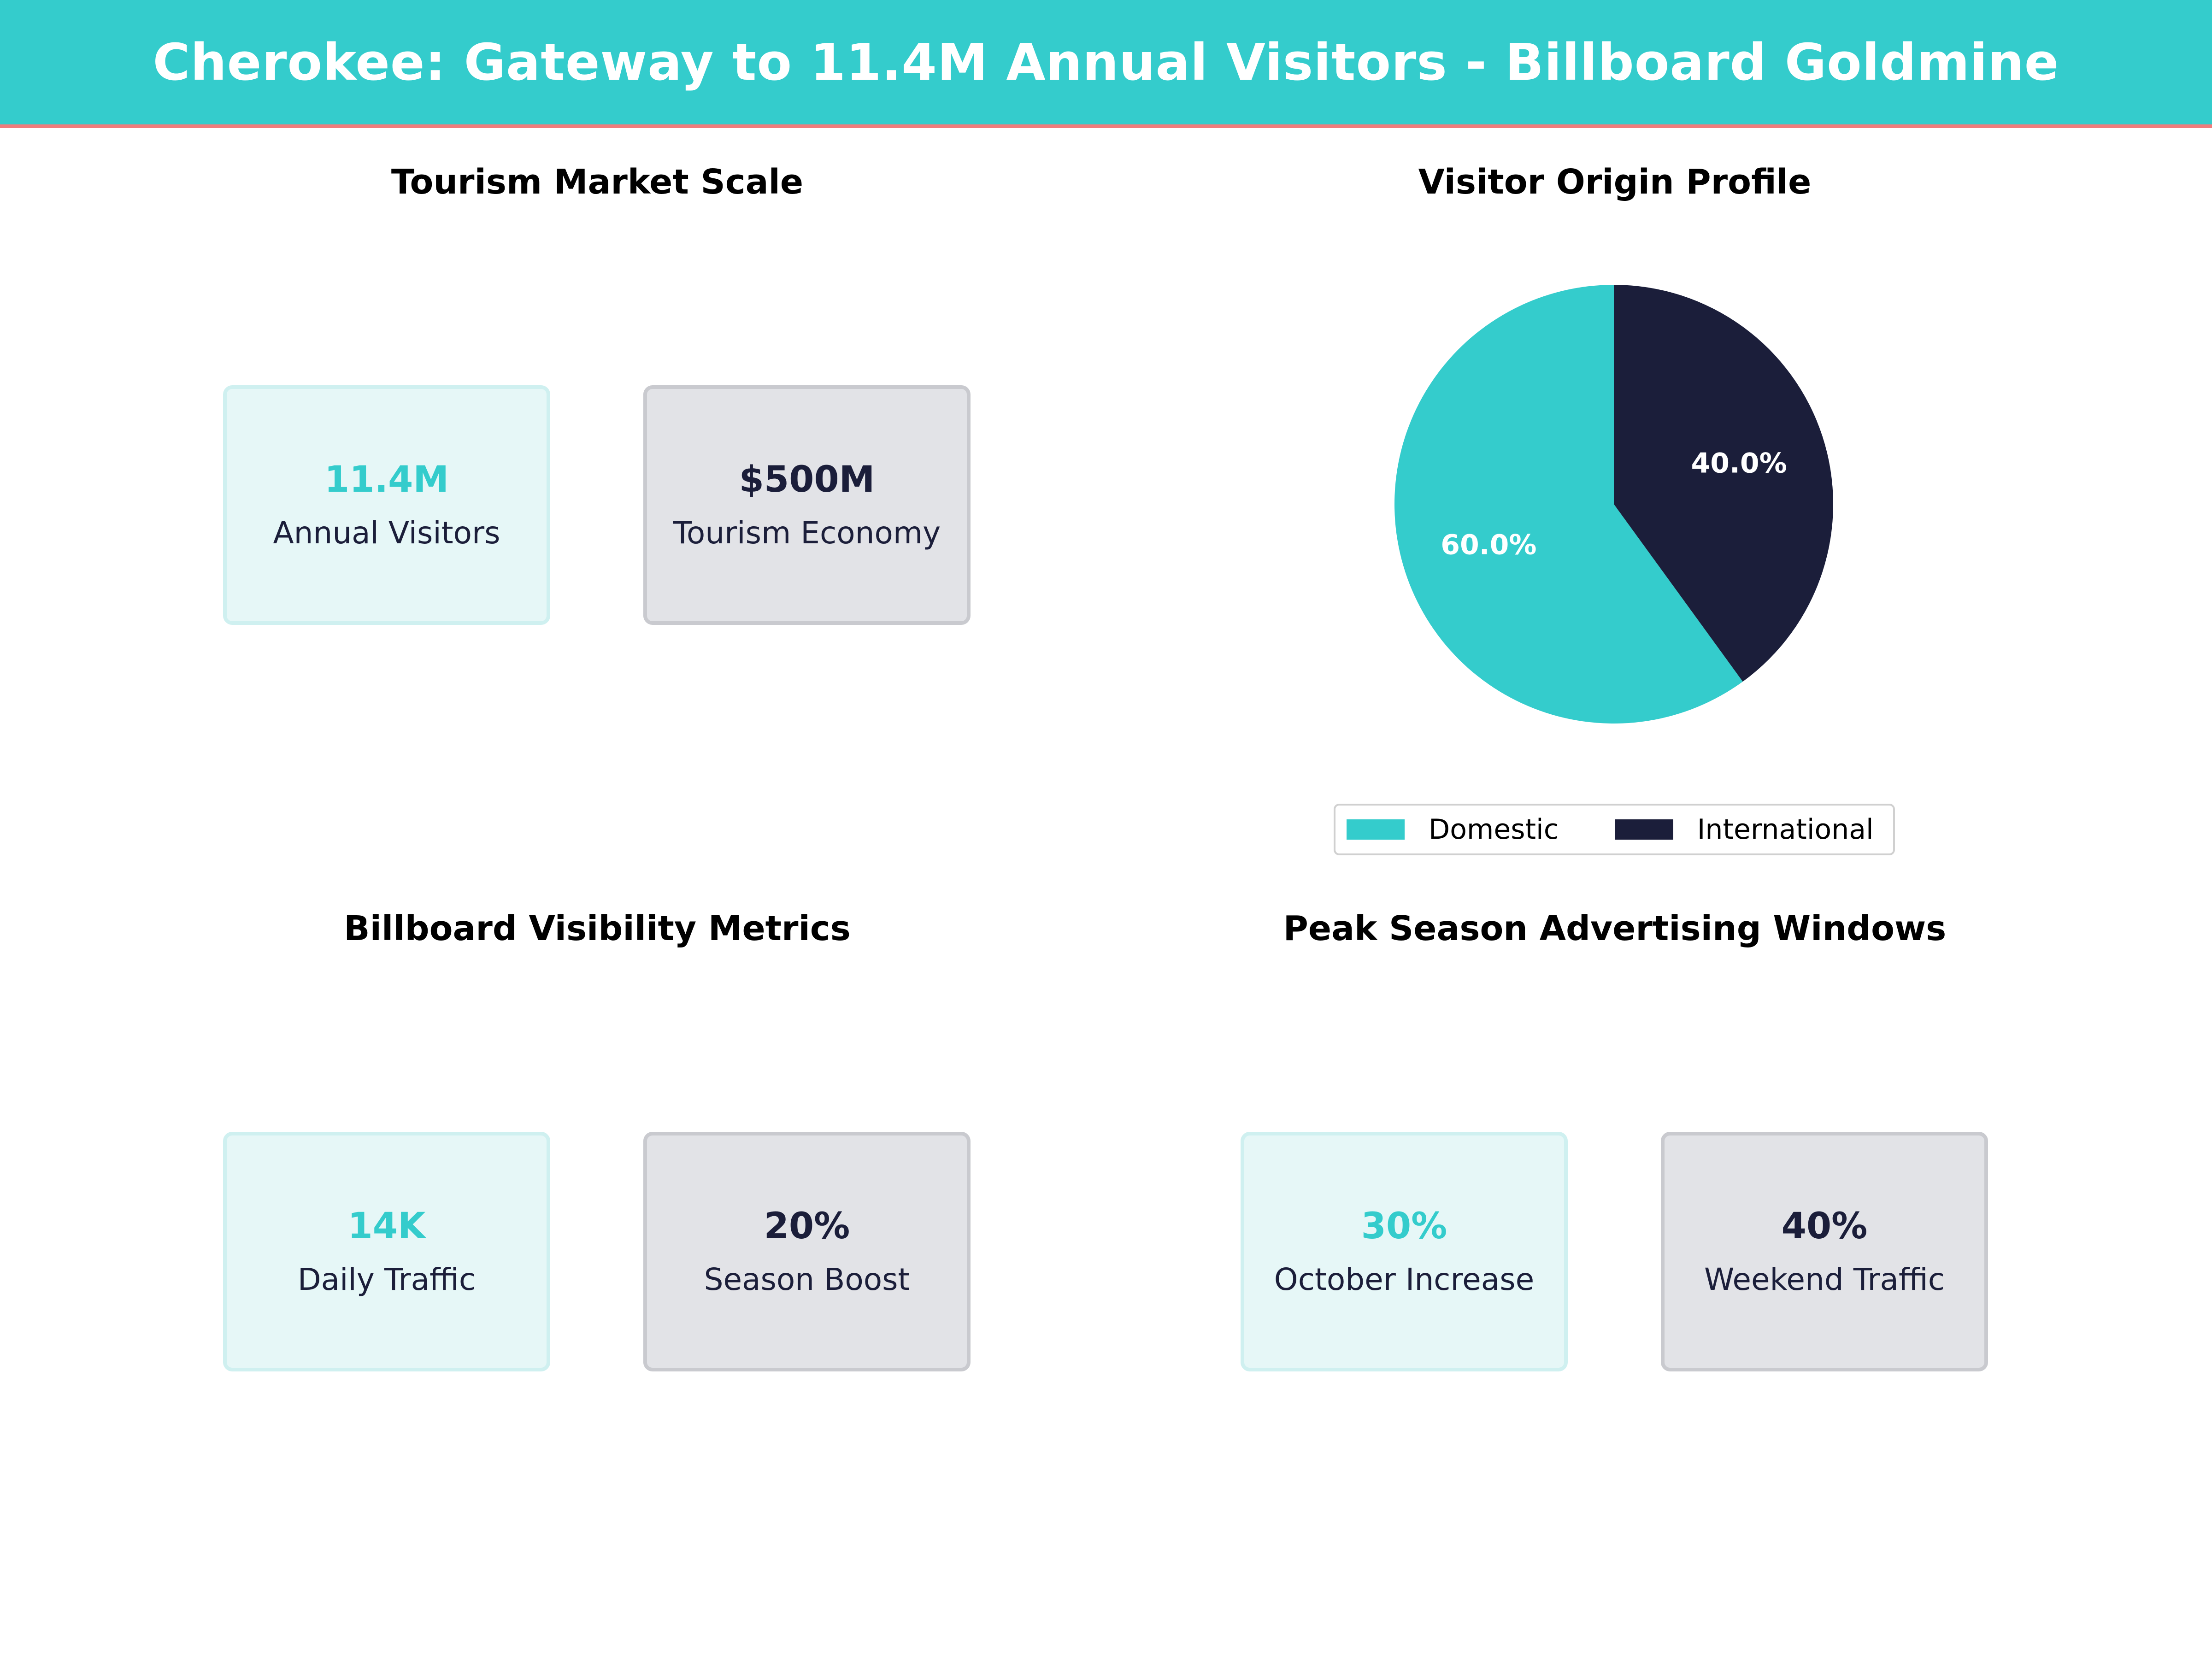 The image size is (2212, 1659). Describe the element at coordinates (807, 1251) in the screenshot. I see `season-boost-card: 20% Season Boost` at that location.